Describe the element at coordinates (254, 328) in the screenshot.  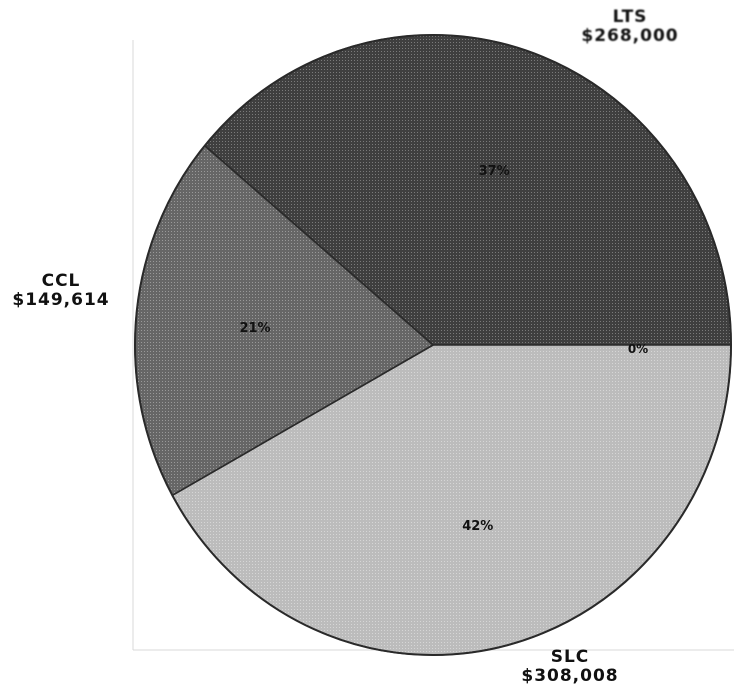
I see `percent-label-ccl: 21%` at that location.